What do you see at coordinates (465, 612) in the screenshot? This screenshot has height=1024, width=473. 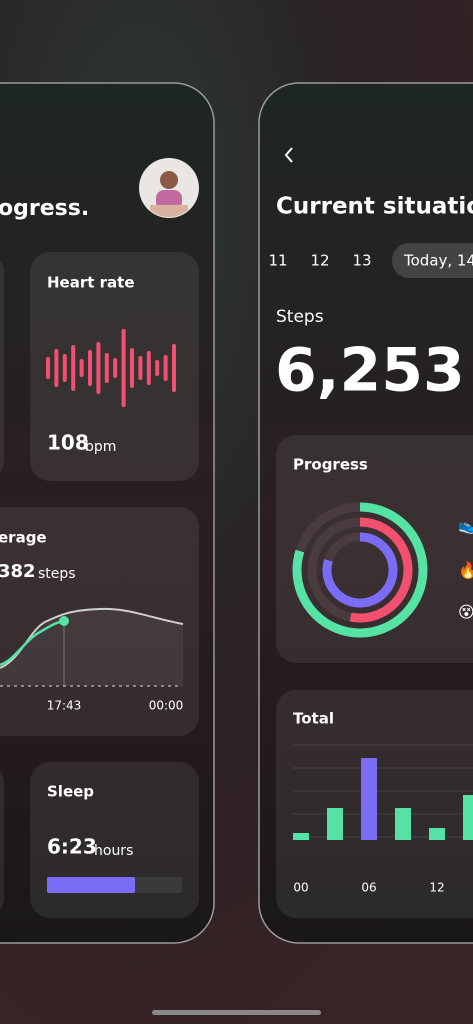 I see `icon: 😵` at bounding box center [465, 612].